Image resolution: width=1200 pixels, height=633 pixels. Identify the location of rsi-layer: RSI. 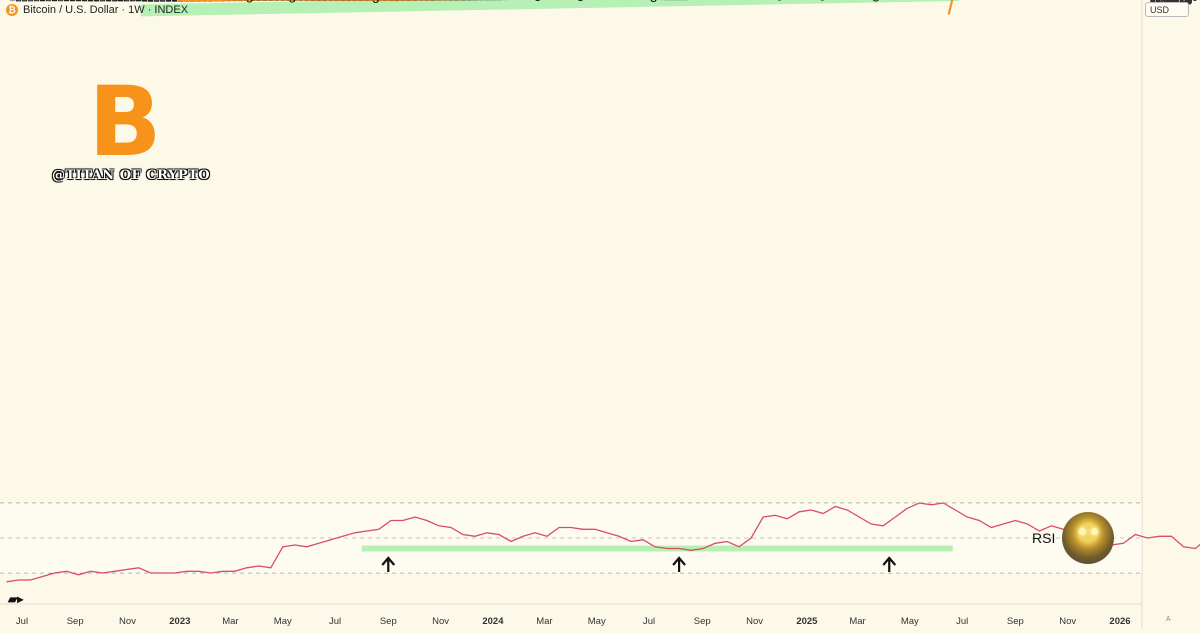
(600, 542).